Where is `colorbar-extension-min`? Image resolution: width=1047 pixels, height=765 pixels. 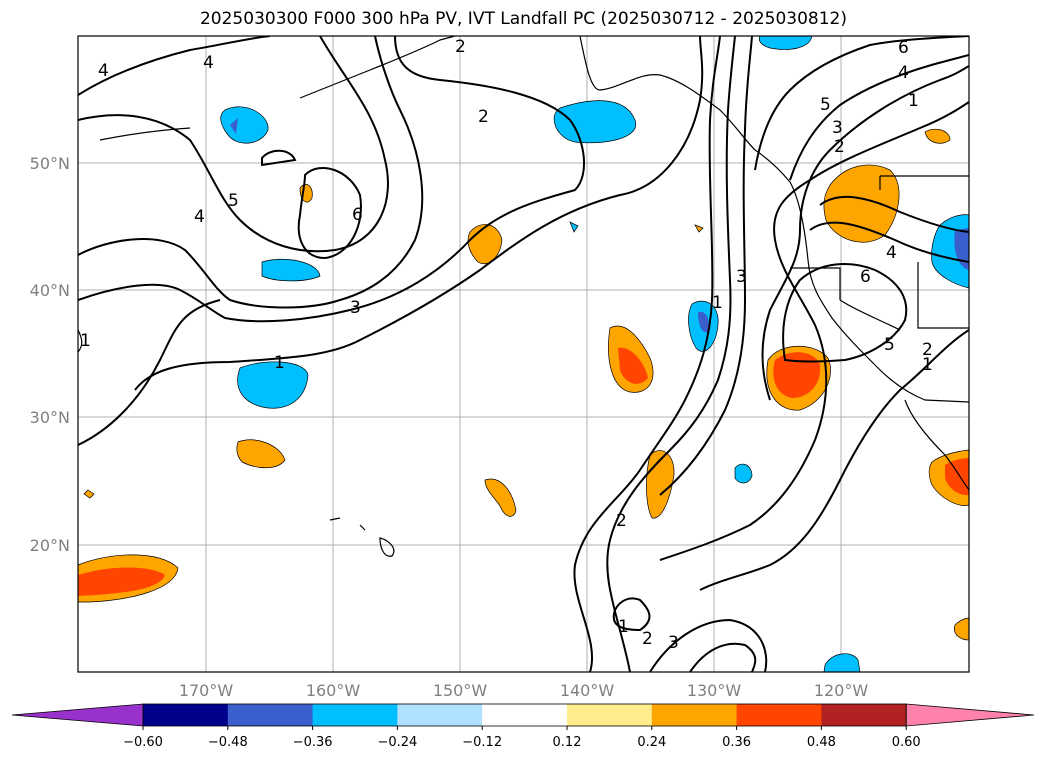
colorbar-extension-min is located at coordinates (77, 715).